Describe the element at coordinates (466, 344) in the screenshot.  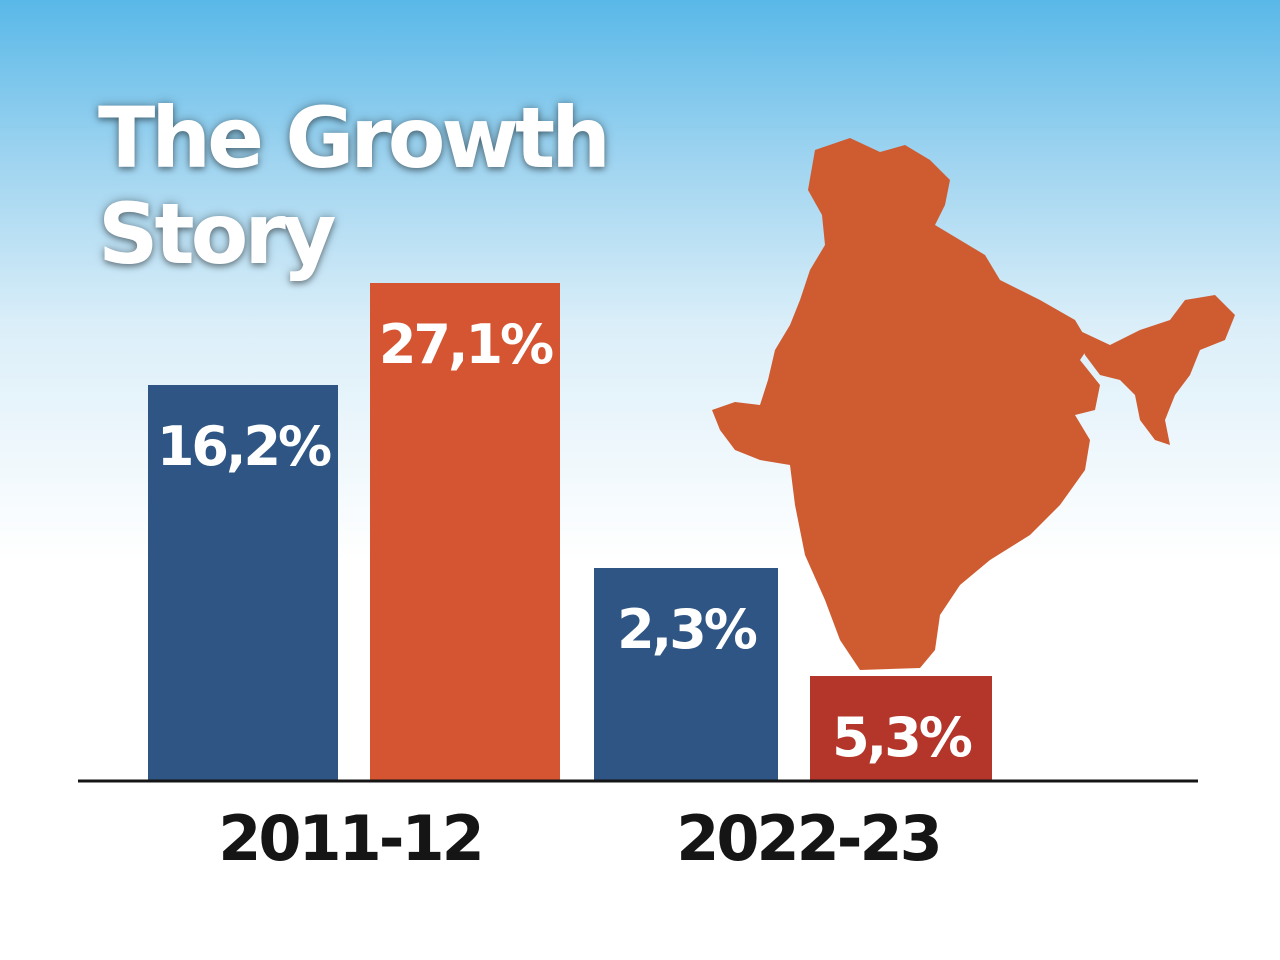
I see `bar-value-label: 27,1%` at that location.